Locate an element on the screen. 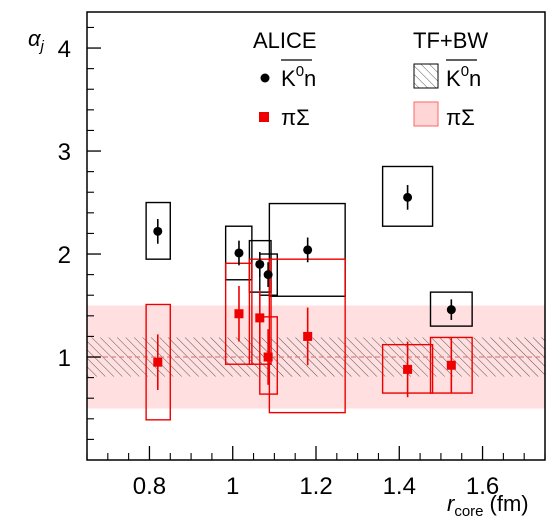 The image size is (549, 524). y-tick-label: 1 is located at coordinates (64, 358).